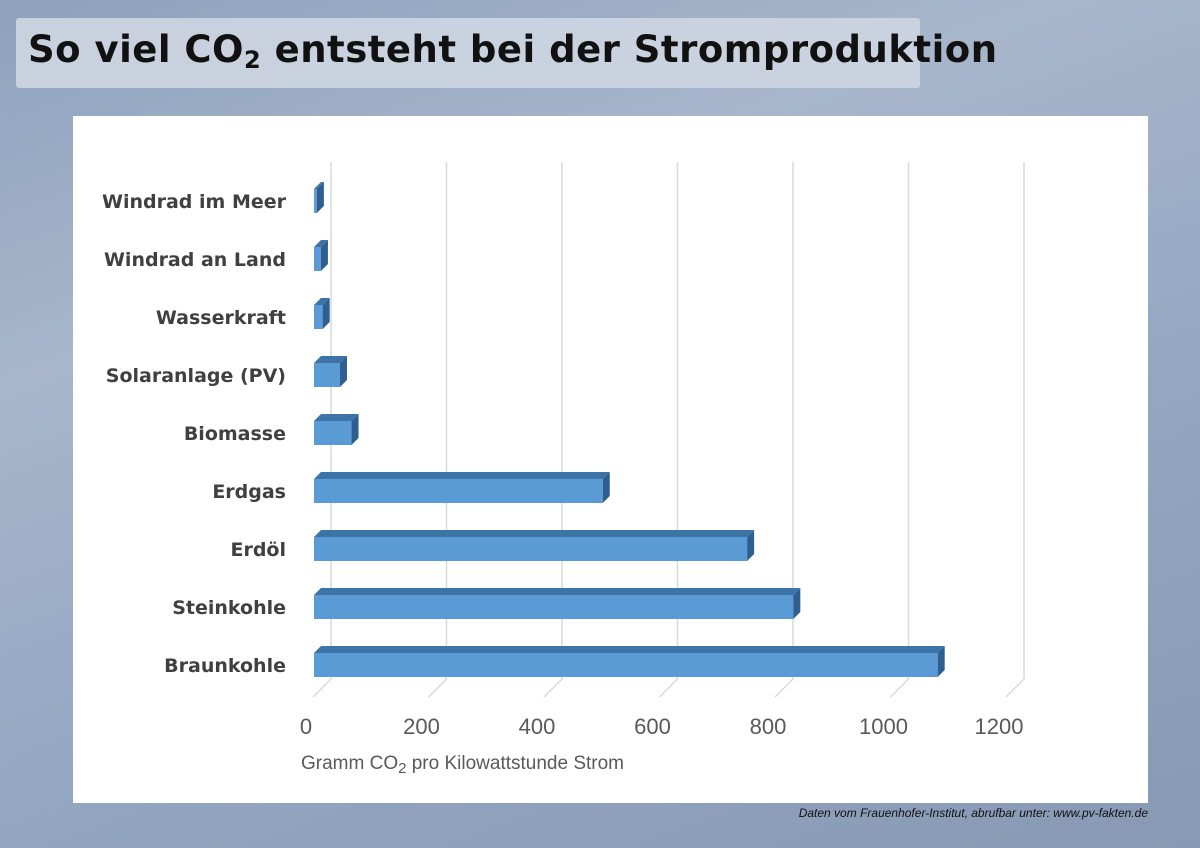 The height and width of the screenshot is (848, 1200). I want to click on category-label: Steinkohle, so click(229, 608).